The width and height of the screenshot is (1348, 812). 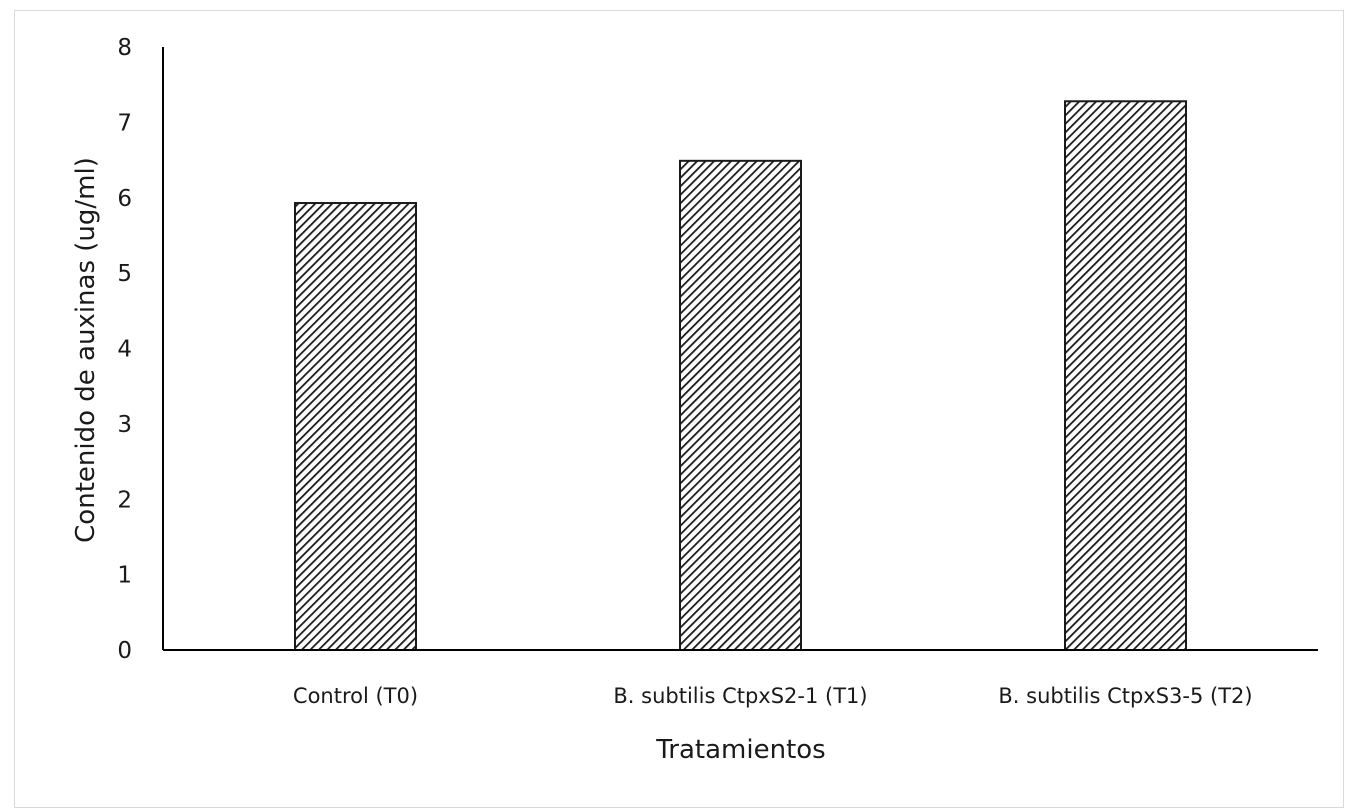 What do you see at coordinates (124, 274) in the screenshot?
I see `y-tick-label: 5` at bounding box center [124, 274].